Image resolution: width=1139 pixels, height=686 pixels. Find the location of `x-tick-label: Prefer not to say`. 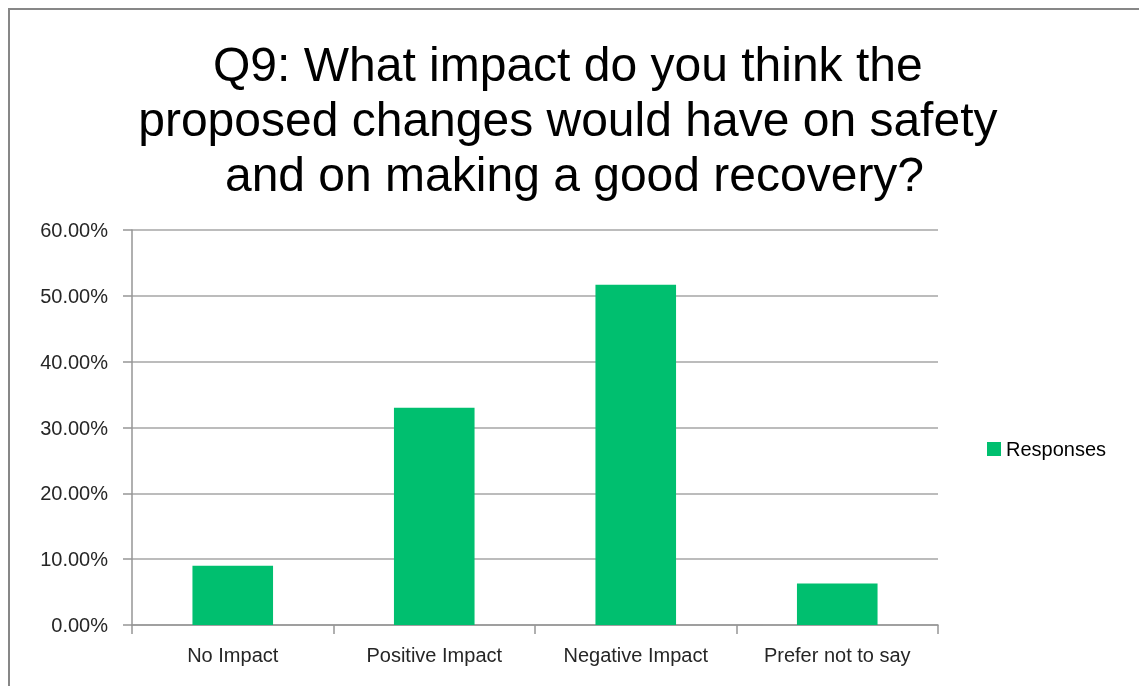

x-tick-label: Prefer not to say is located at coordinates (837, 655).